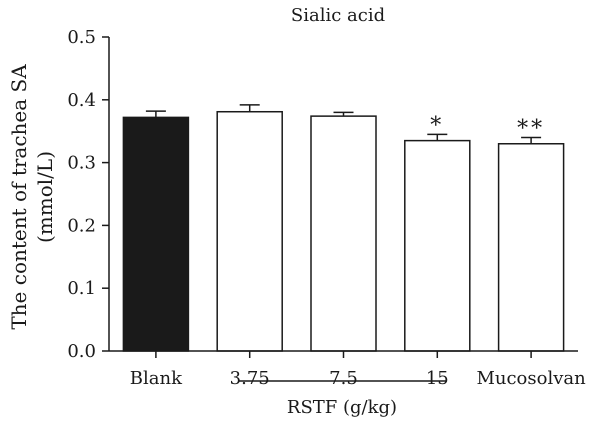  Describe the element at coordinates (81, 351) in the screenshot. I see `y-tick-label: 0.0` at that location.